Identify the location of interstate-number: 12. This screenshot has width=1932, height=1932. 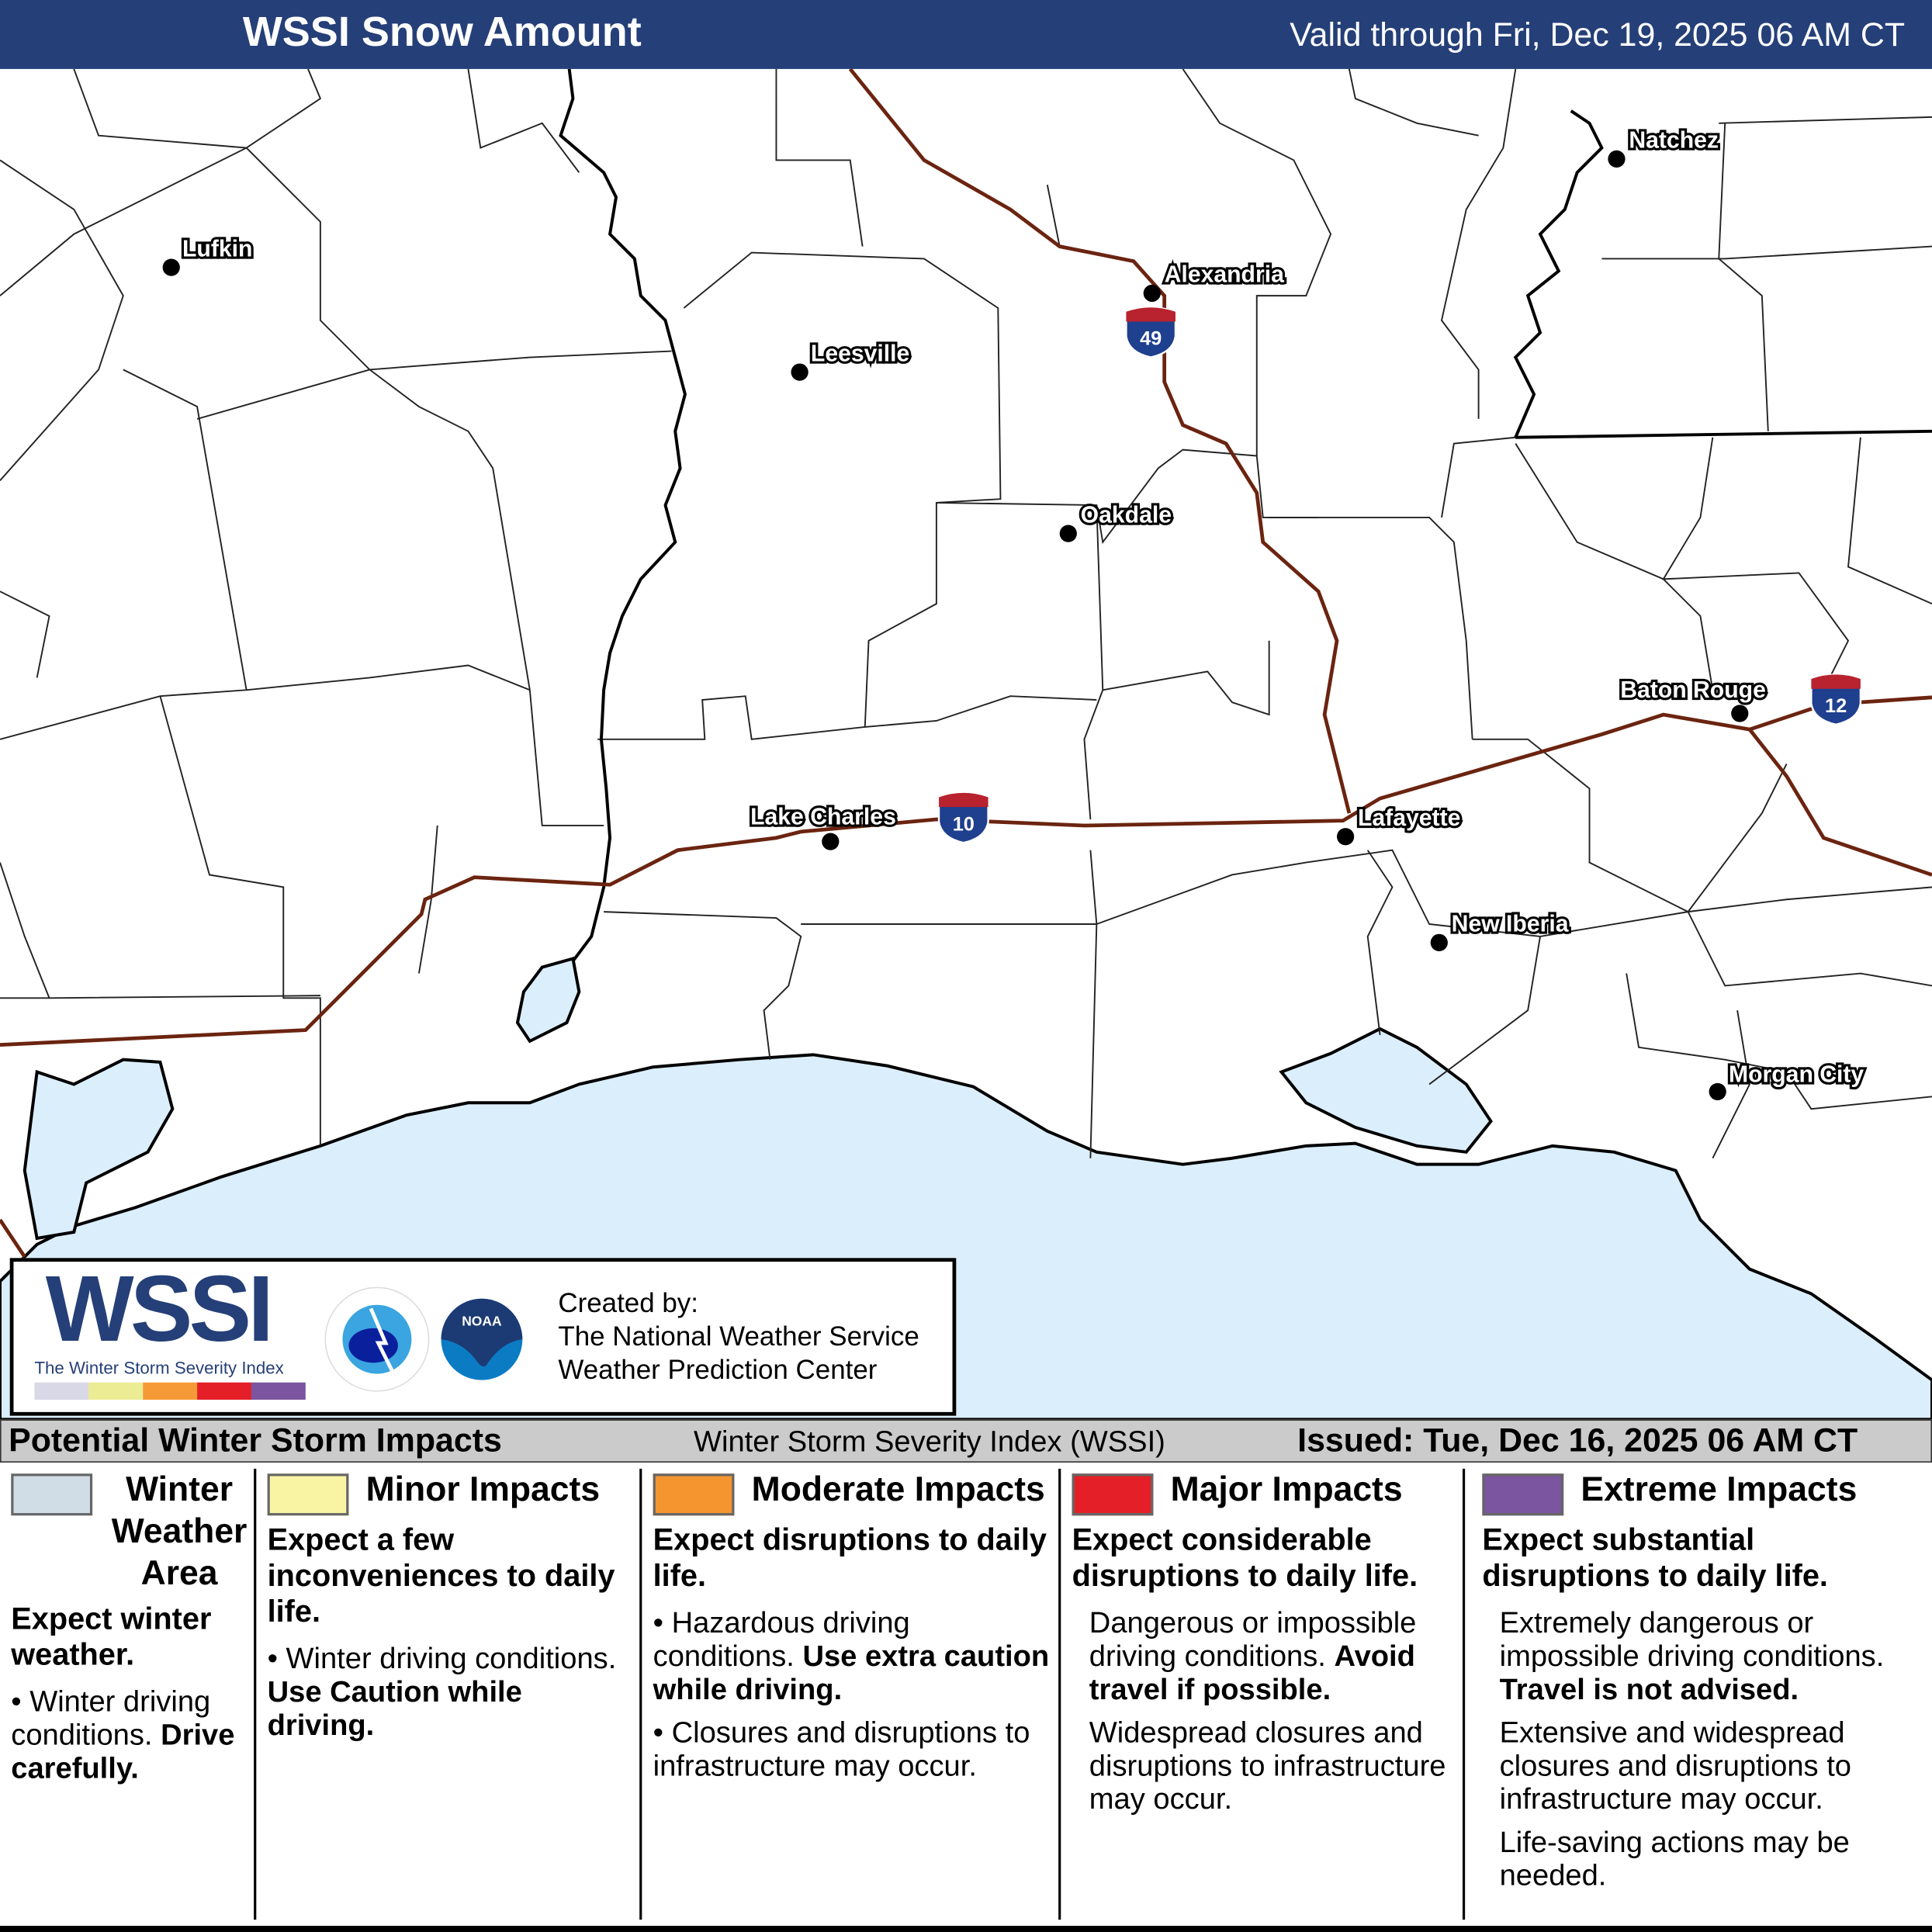
(1836, 706).